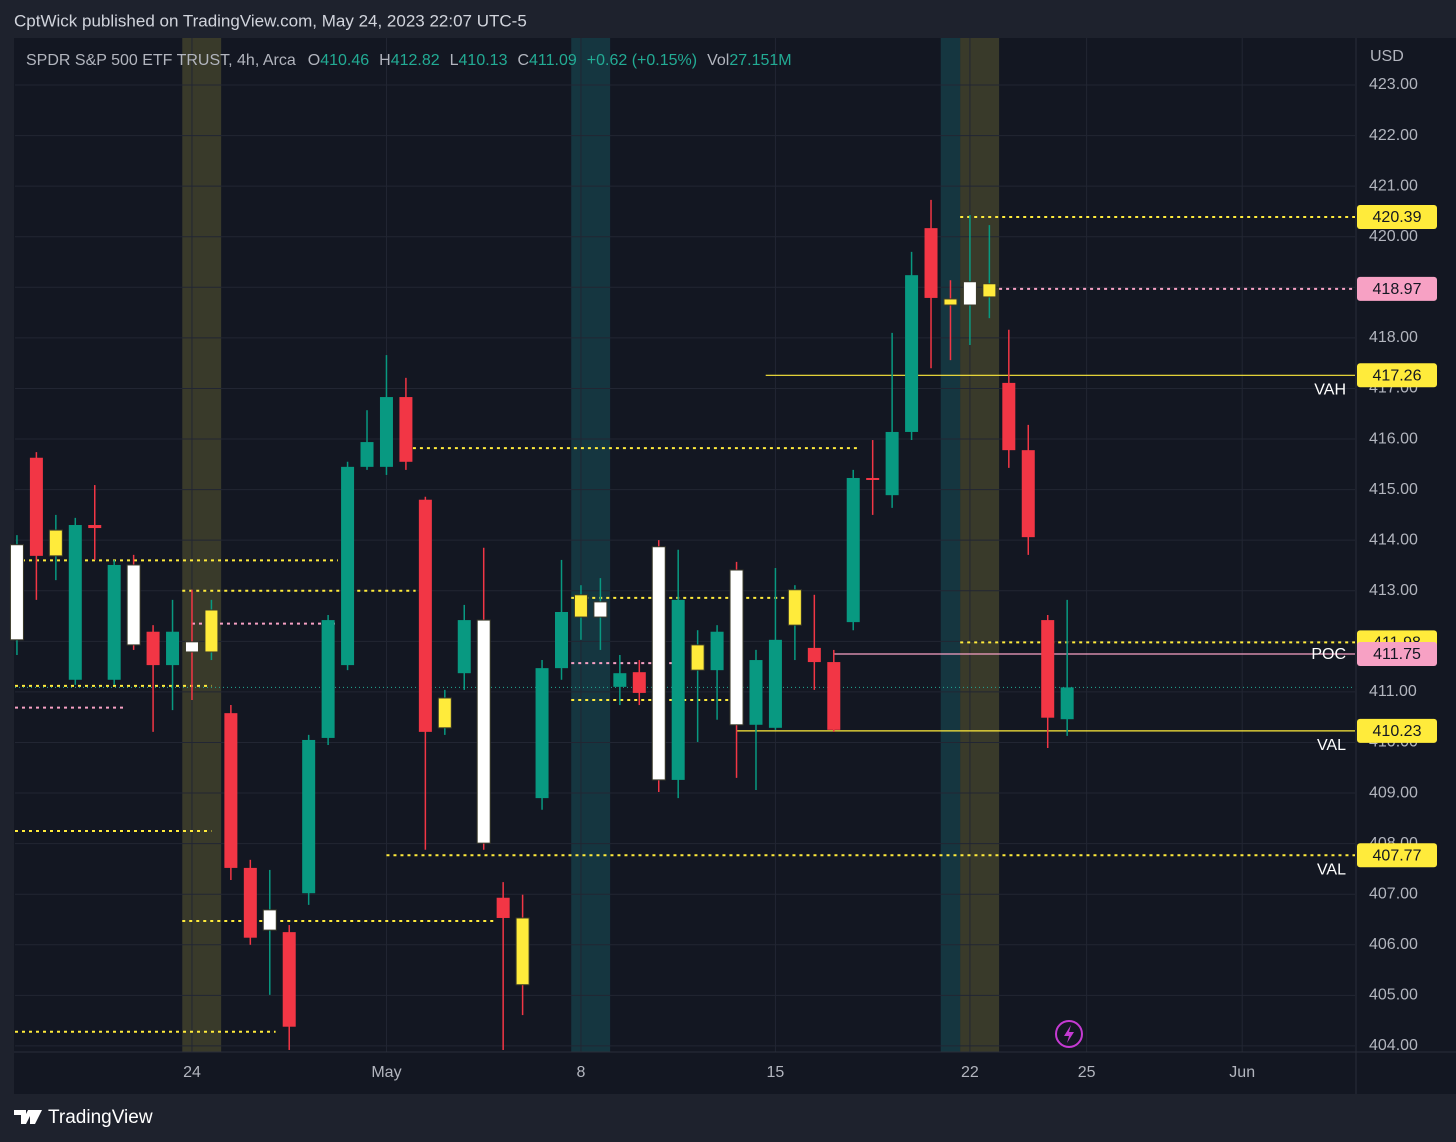 This screenshot has height=1142, width=1456. I want to click on x-tick-label: 15, so click(776, 1072).